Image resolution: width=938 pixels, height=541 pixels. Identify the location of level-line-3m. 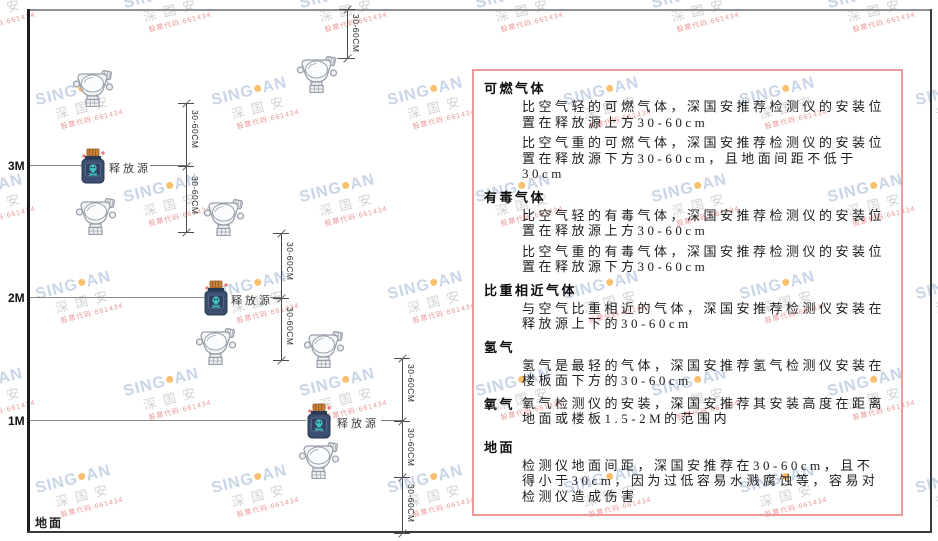
(56, 165).